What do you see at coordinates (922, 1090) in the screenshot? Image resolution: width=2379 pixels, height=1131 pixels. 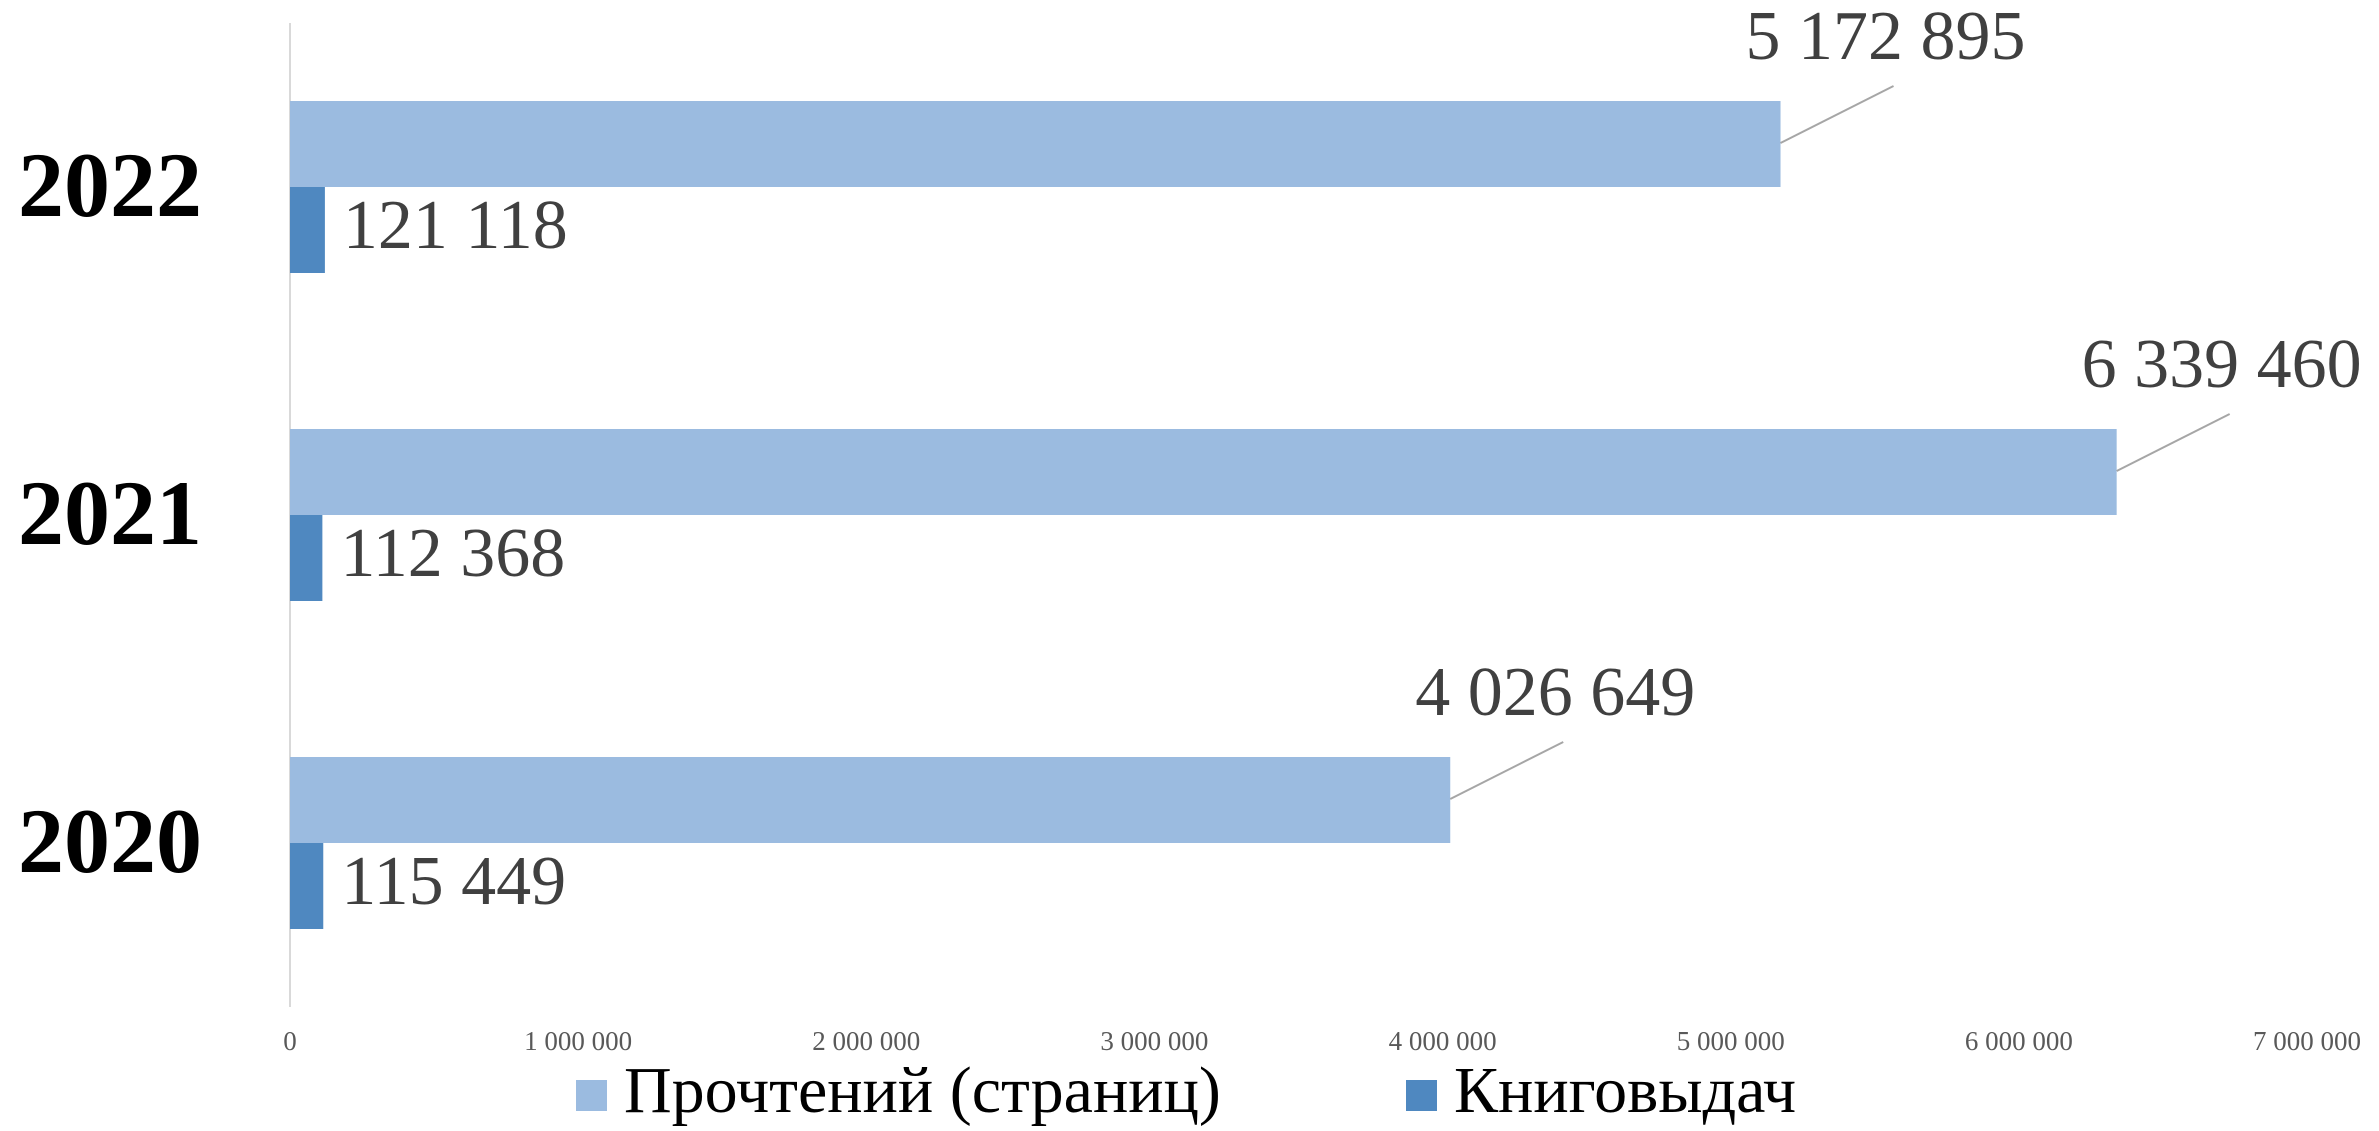 I see `legend-label: Прочтений (страниц)` at bounding box center [922, 1090].